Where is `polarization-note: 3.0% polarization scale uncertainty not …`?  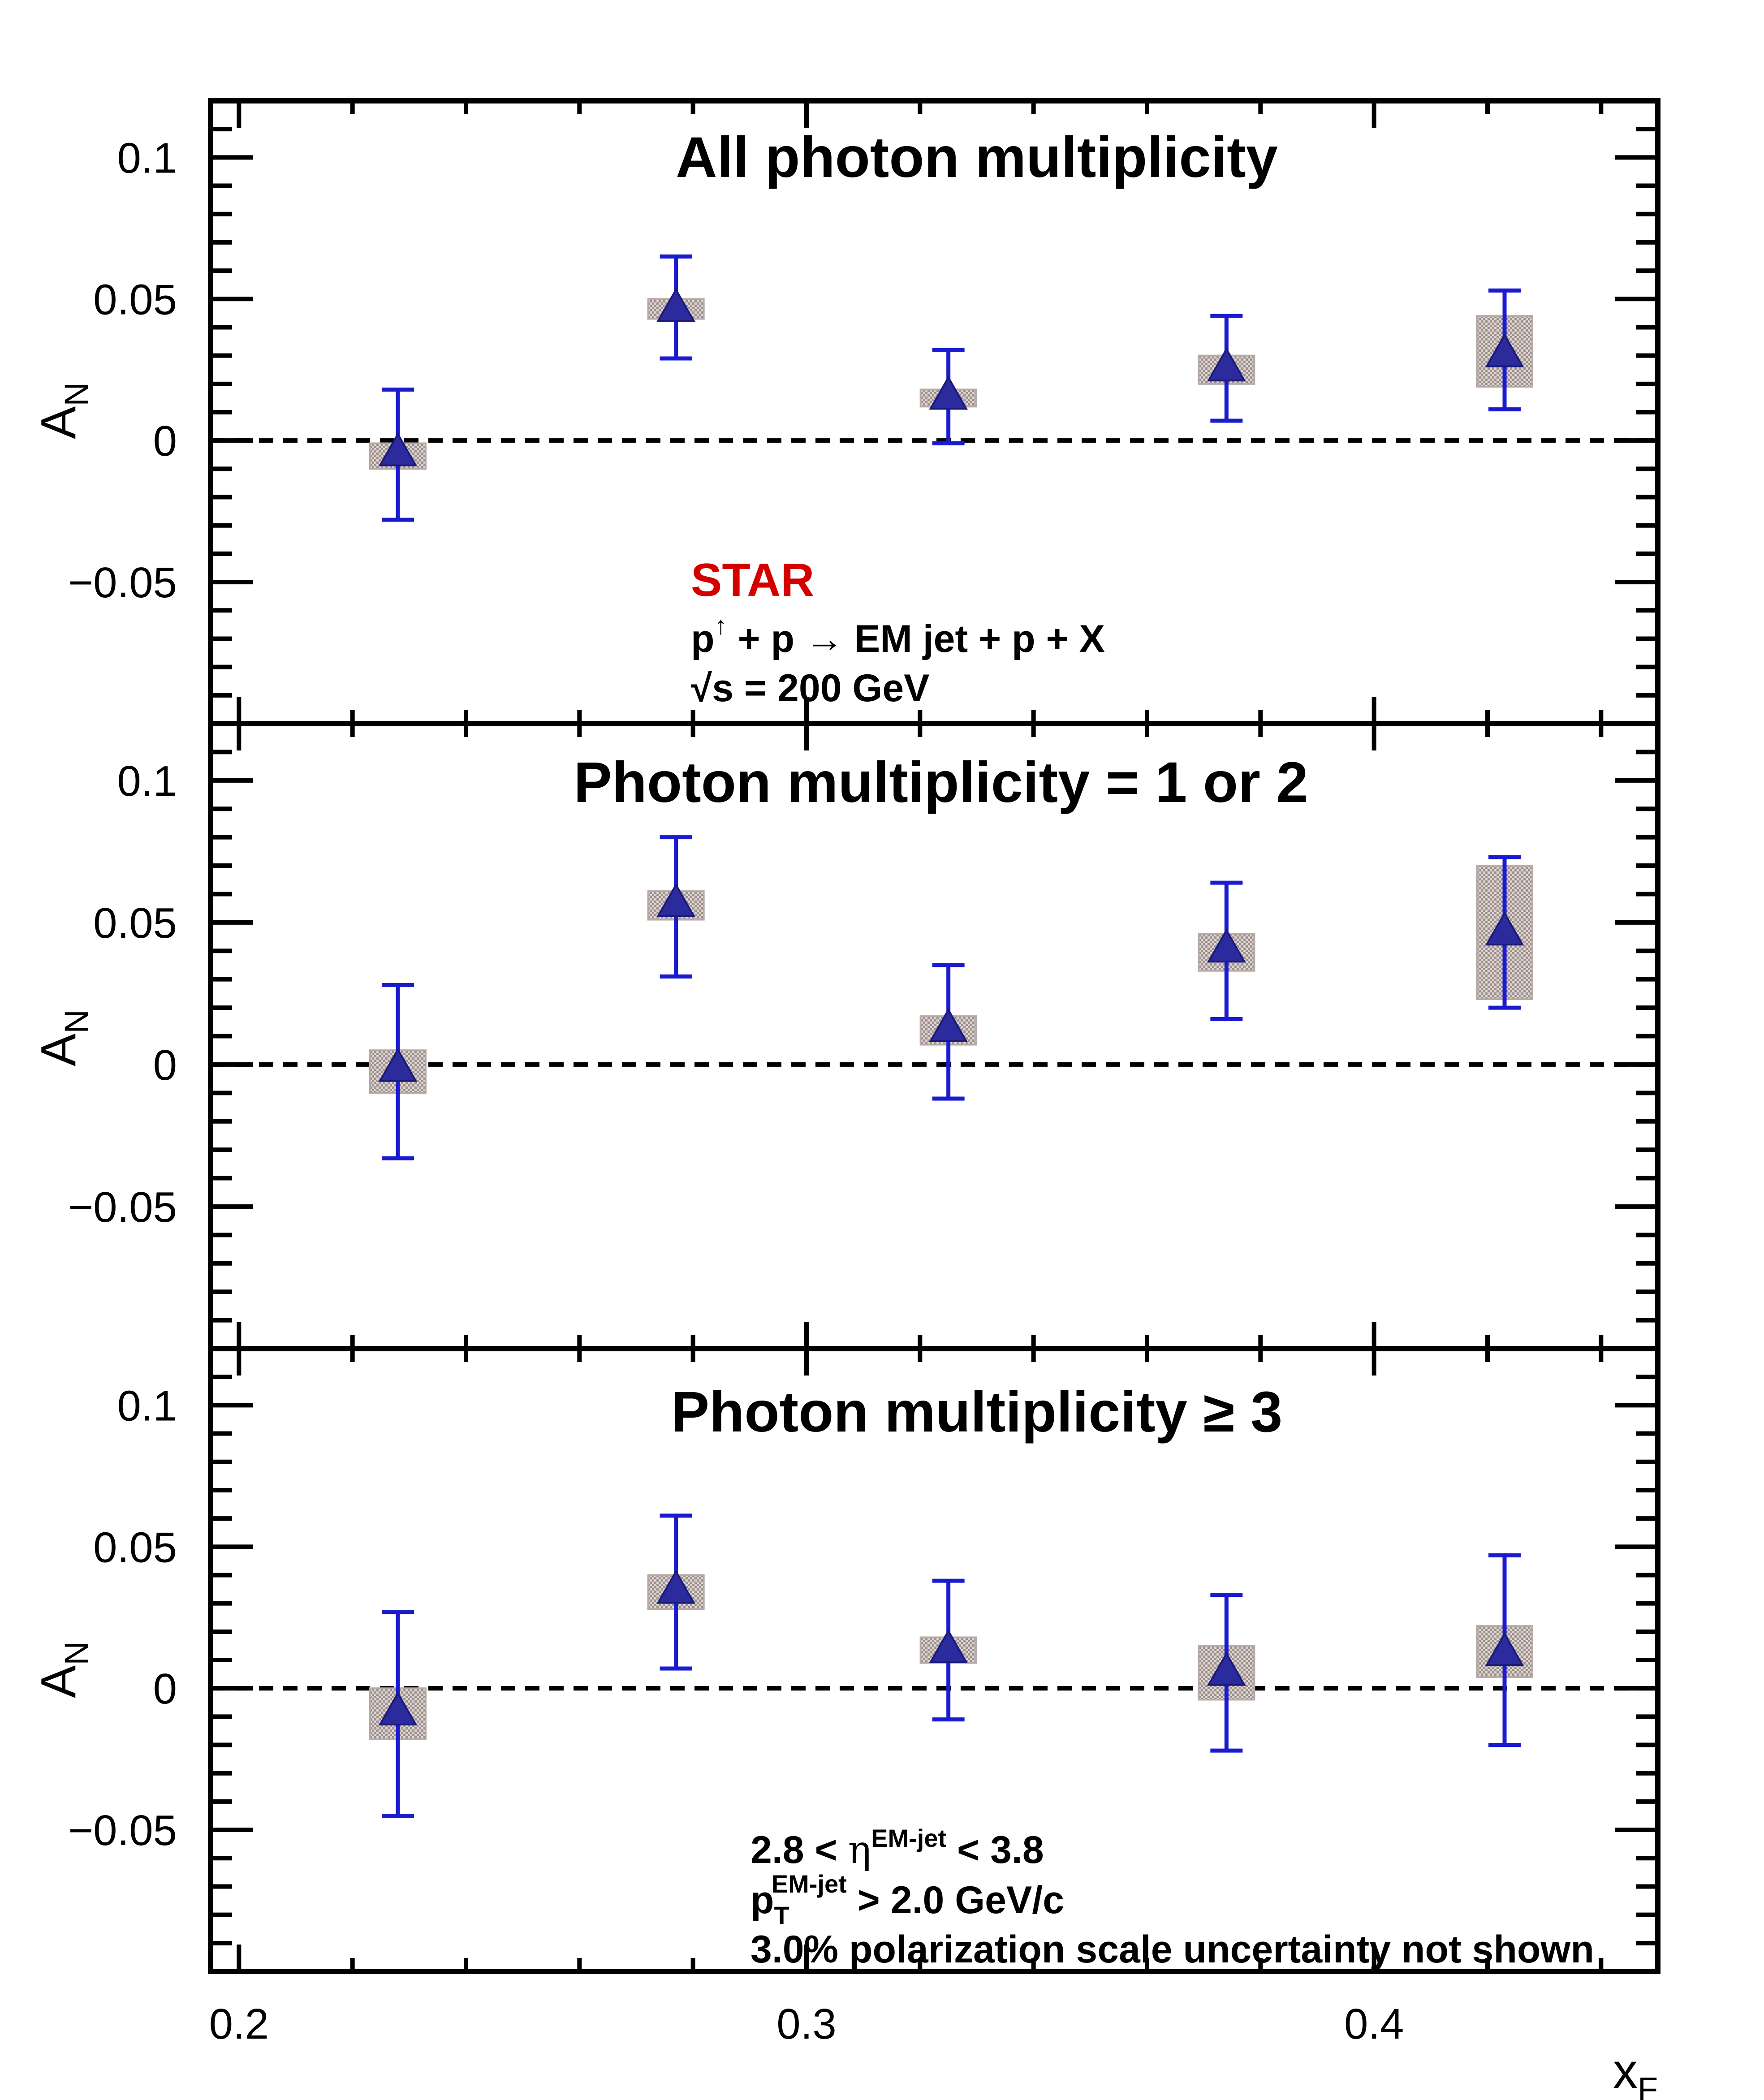 polarization-note: 3.0% polarization scale uncertainty not … is located at coordinates (1172, 1949).